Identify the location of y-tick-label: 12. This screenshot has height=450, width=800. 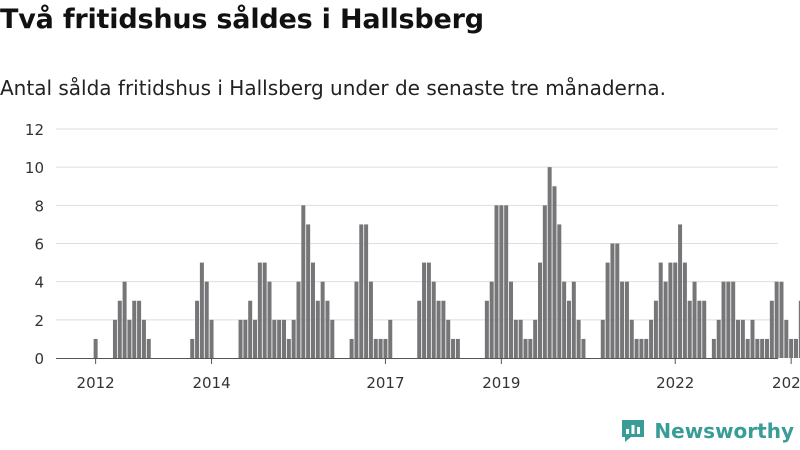
(34, 130).